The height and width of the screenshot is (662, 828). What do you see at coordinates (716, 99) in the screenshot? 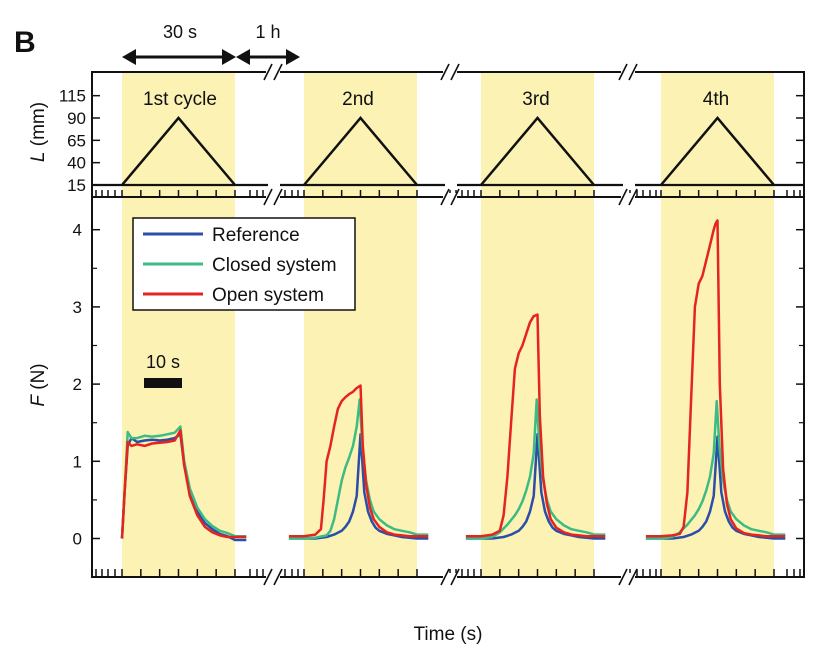
I see `cycle-label-4: 4th` at bounding box center [716, 99].